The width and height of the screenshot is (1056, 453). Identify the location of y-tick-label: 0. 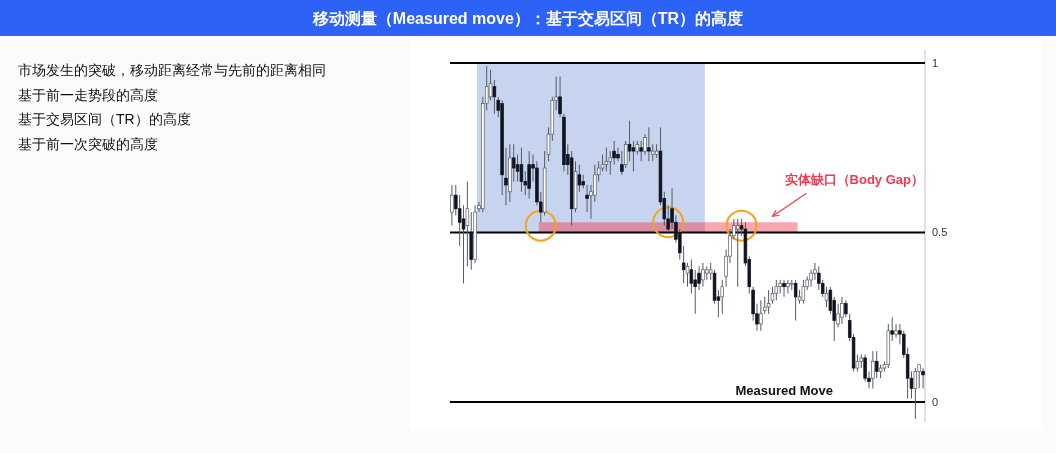
(935, 401).